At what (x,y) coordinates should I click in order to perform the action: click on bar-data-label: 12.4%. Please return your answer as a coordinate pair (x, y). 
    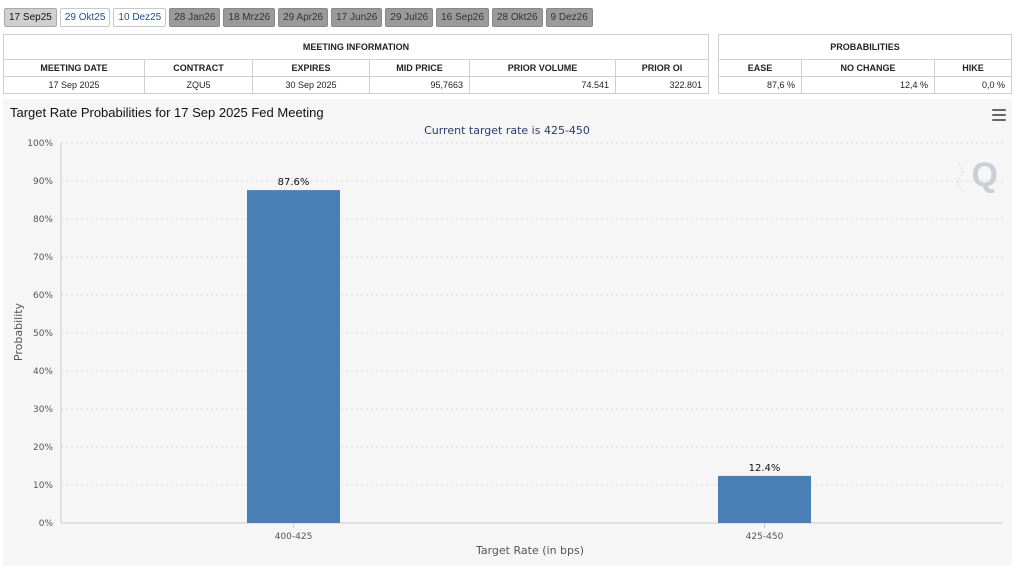
    Looking at the image, I should click on (765, 468).